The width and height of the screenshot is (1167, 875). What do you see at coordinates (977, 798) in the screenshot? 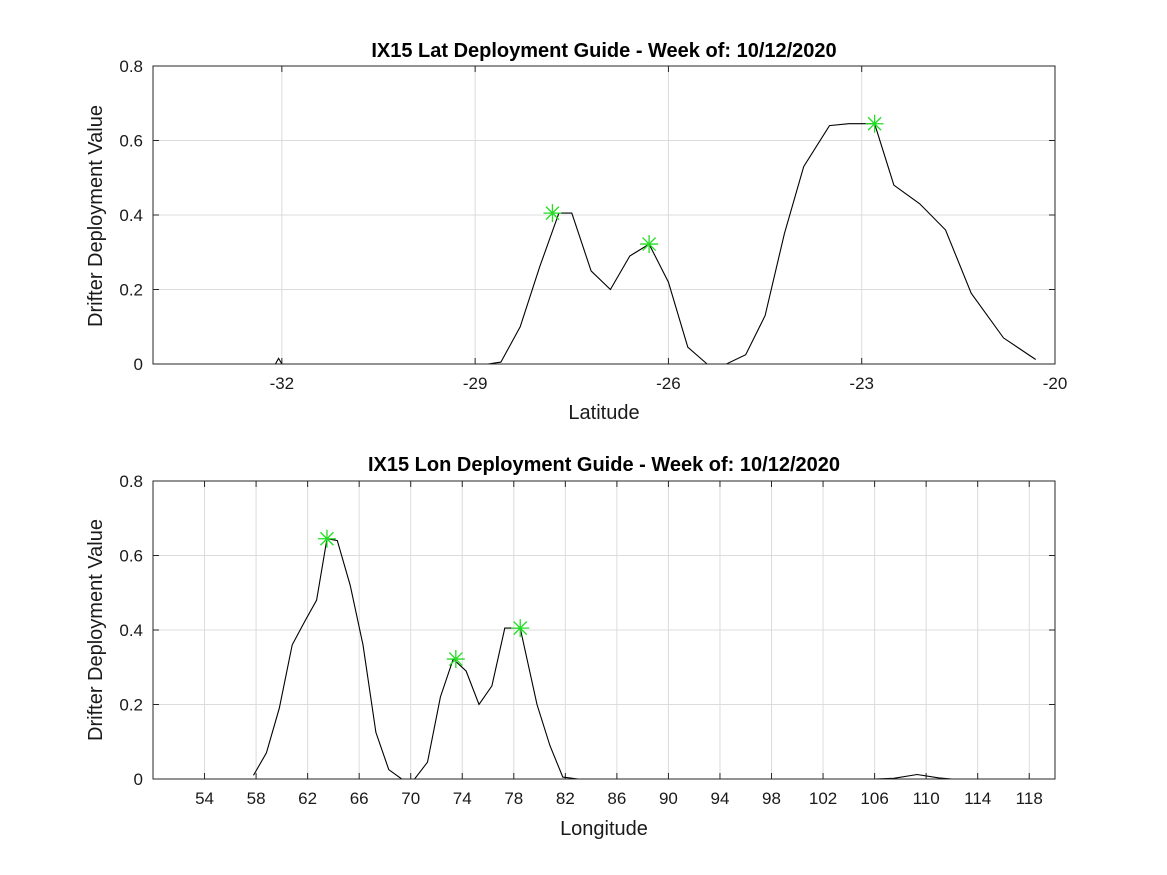
I see `x-tick-label: 114` at bounding box center [977, 798].